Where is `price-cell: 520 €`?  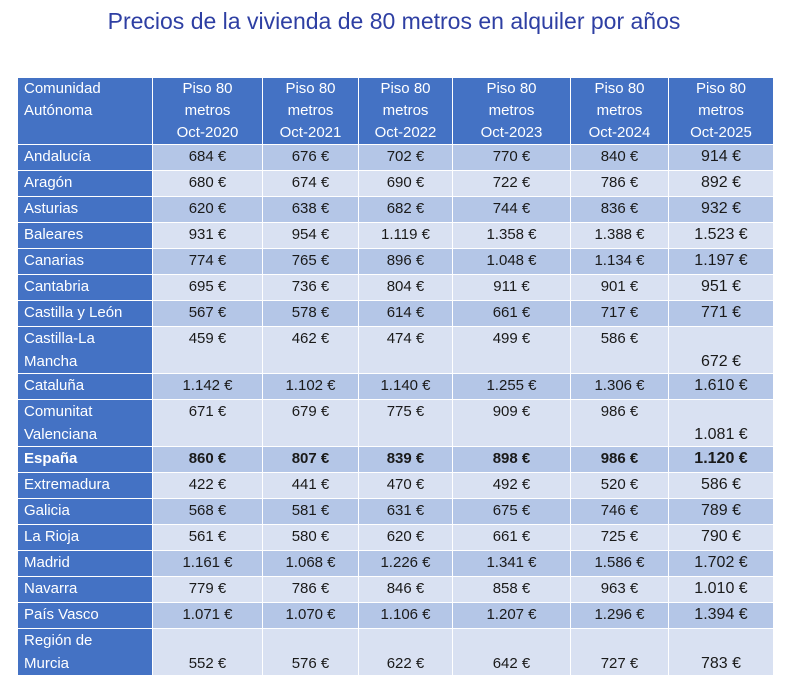
price-cell: 520 € is located at coordinates (619, 485).